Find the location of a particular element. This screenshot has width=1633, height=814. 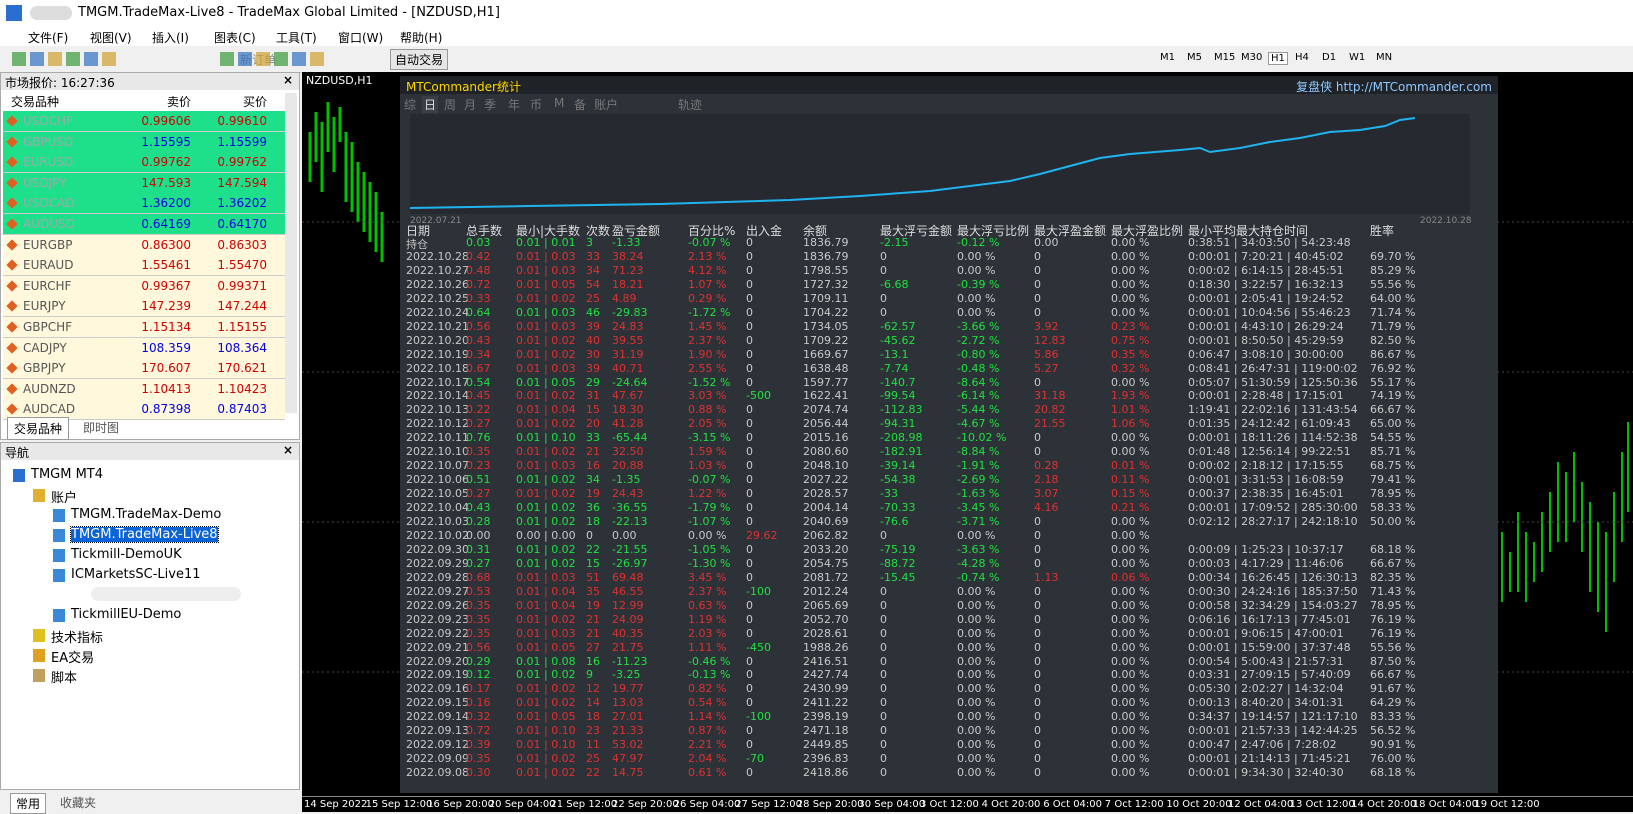

tab: 交易品种 is located at coordinates (38, 428).